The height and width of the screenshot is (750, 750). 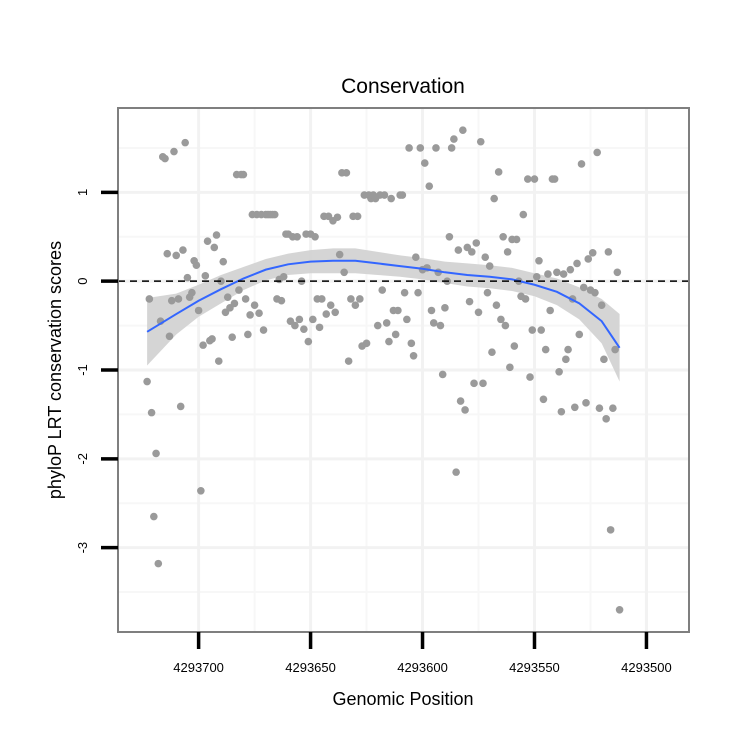 What do you see at coordinates (383, 304) in the screenshot?
I see `smooth-line-layer` at bounding box center [383, 304].